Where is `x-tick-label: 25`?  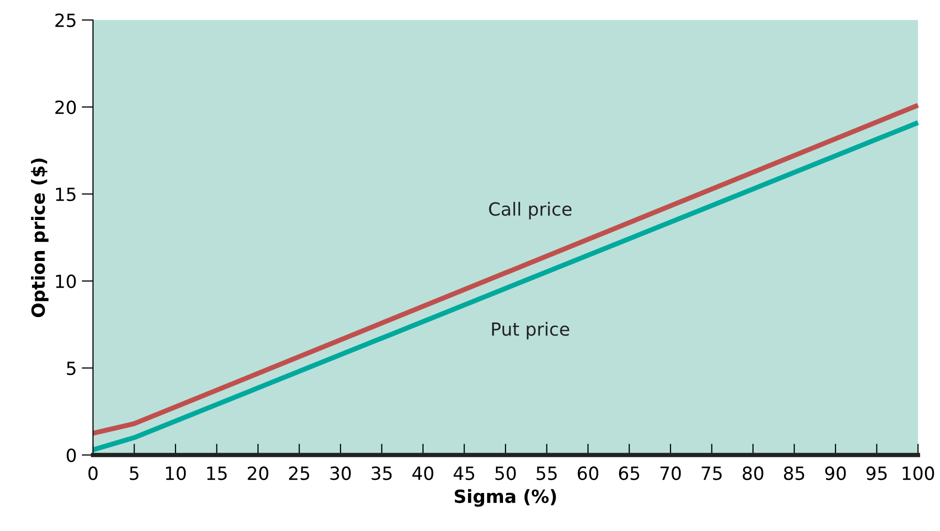 x-tick-label: 25 is located at coordinates (299, 473).